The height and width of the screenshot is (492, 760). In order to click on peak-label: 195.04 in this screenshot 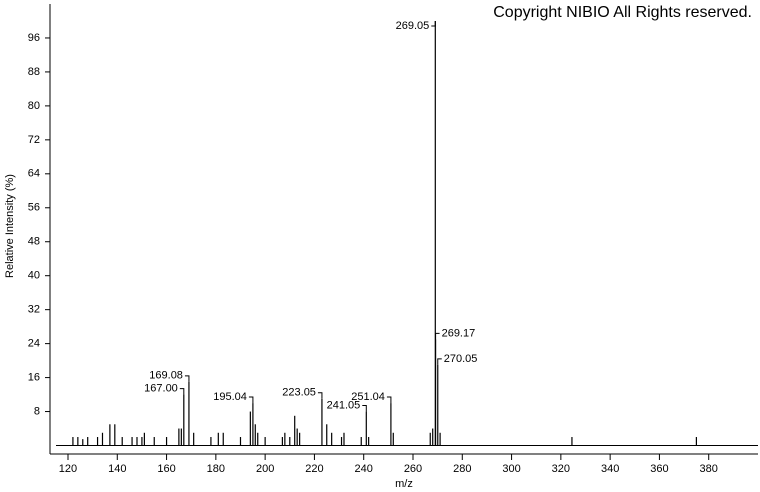, I will do `click(230, 397)`.